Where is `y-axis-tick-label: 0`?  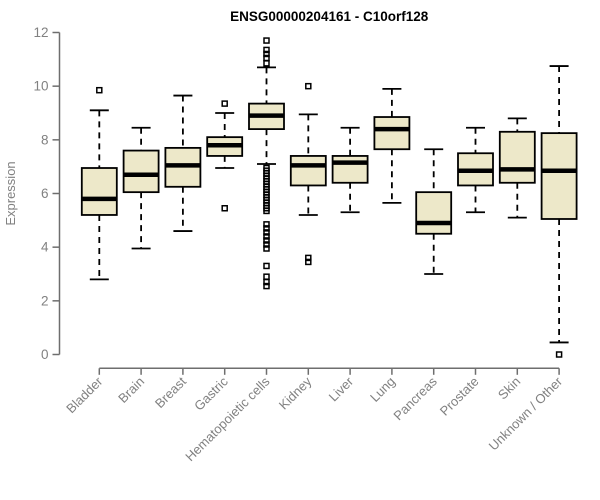
y-axis-tick-label: 0 is located at coordinates (45, 354).